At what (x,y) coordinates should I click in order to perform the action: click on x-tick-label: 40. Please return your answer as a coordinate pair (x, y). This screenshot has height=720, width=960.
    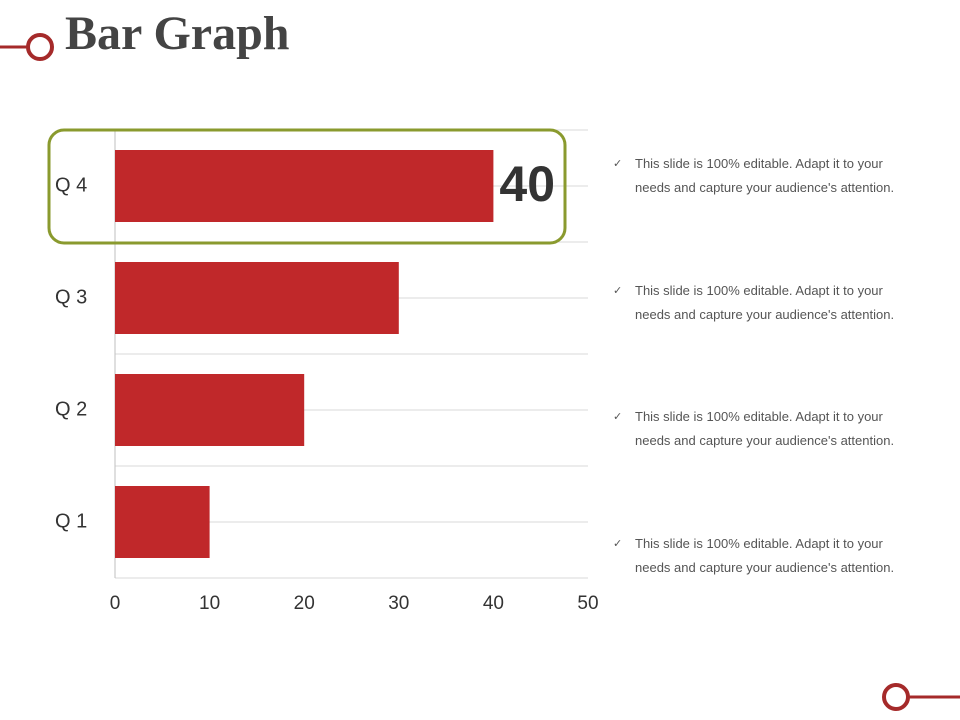
    Looking at the image, I should click on (493, 603).